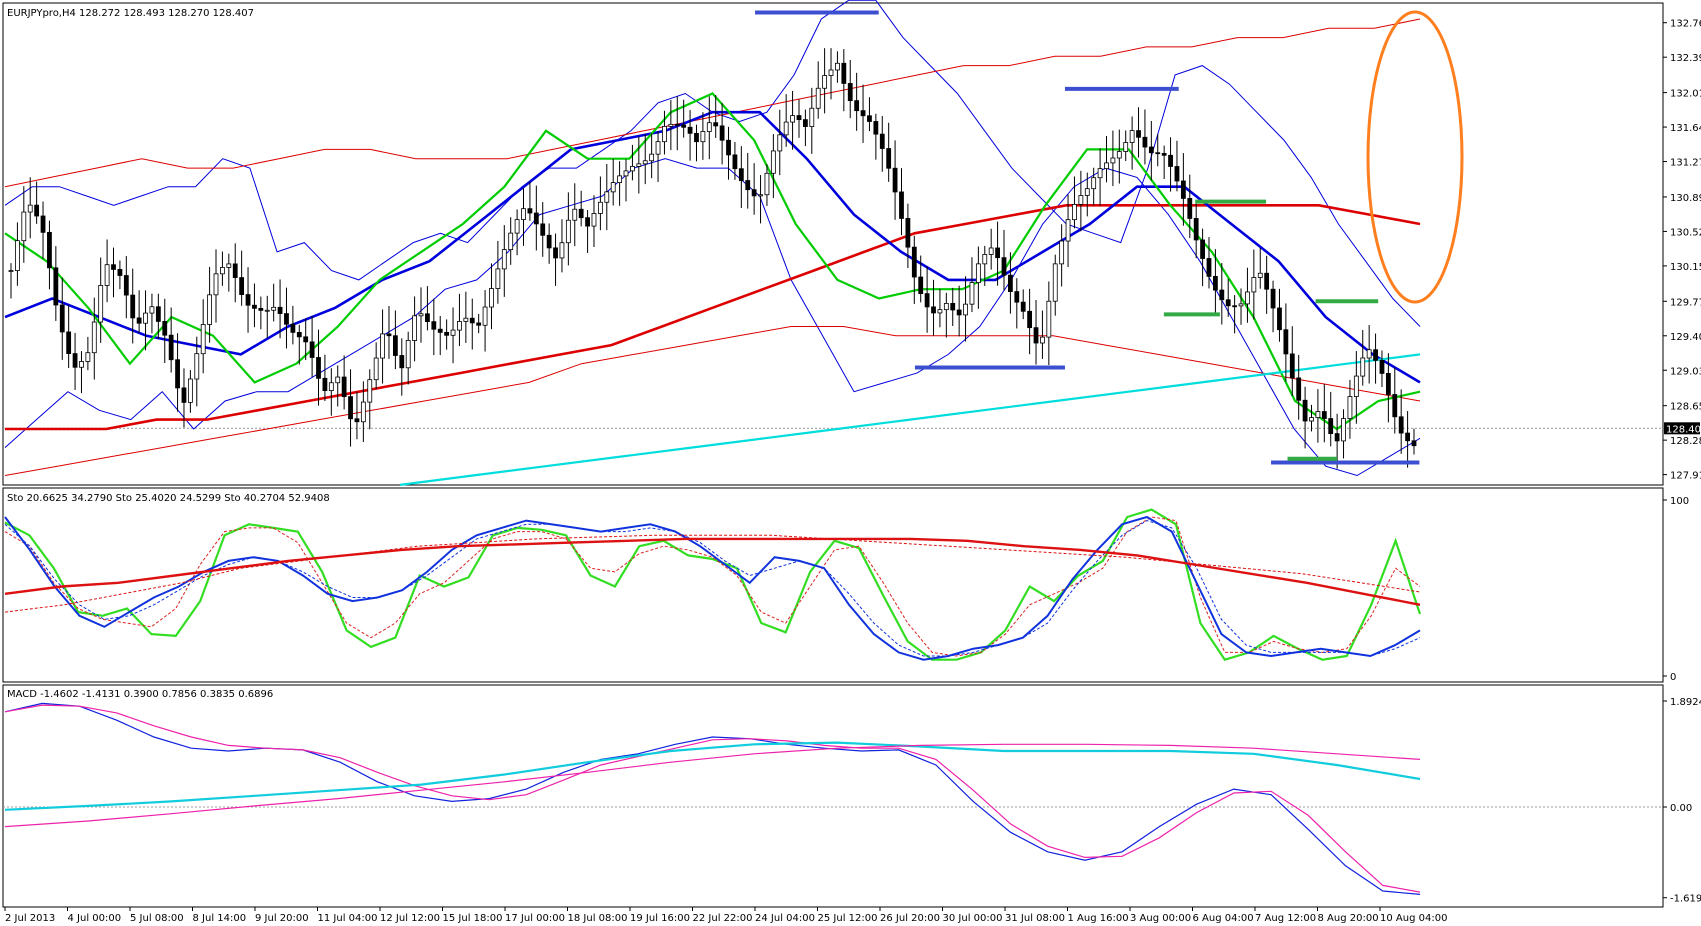 This screenshot has width=1701, height=926. I want to click on x-axis-label: 8 Jul 14:00, so click(220, 918).